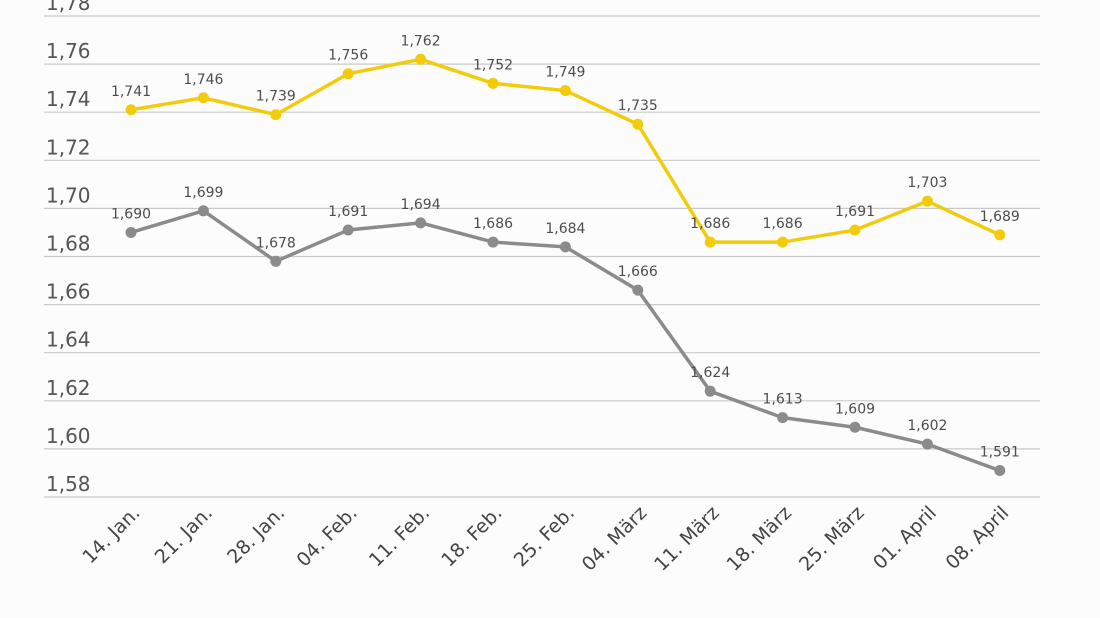  I want to click on y-tick-label: 1,66, so click(68, 292).